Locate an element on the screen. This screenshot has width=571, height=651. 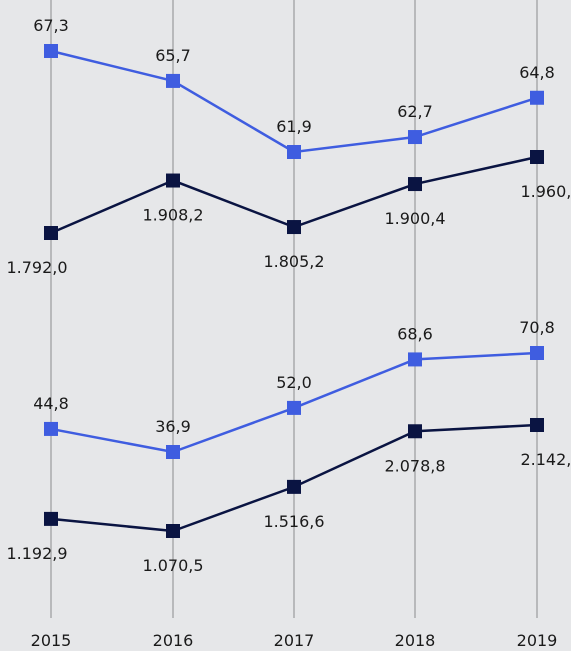
marker-panel1-light-2019 is located at coordinates (537, 97).